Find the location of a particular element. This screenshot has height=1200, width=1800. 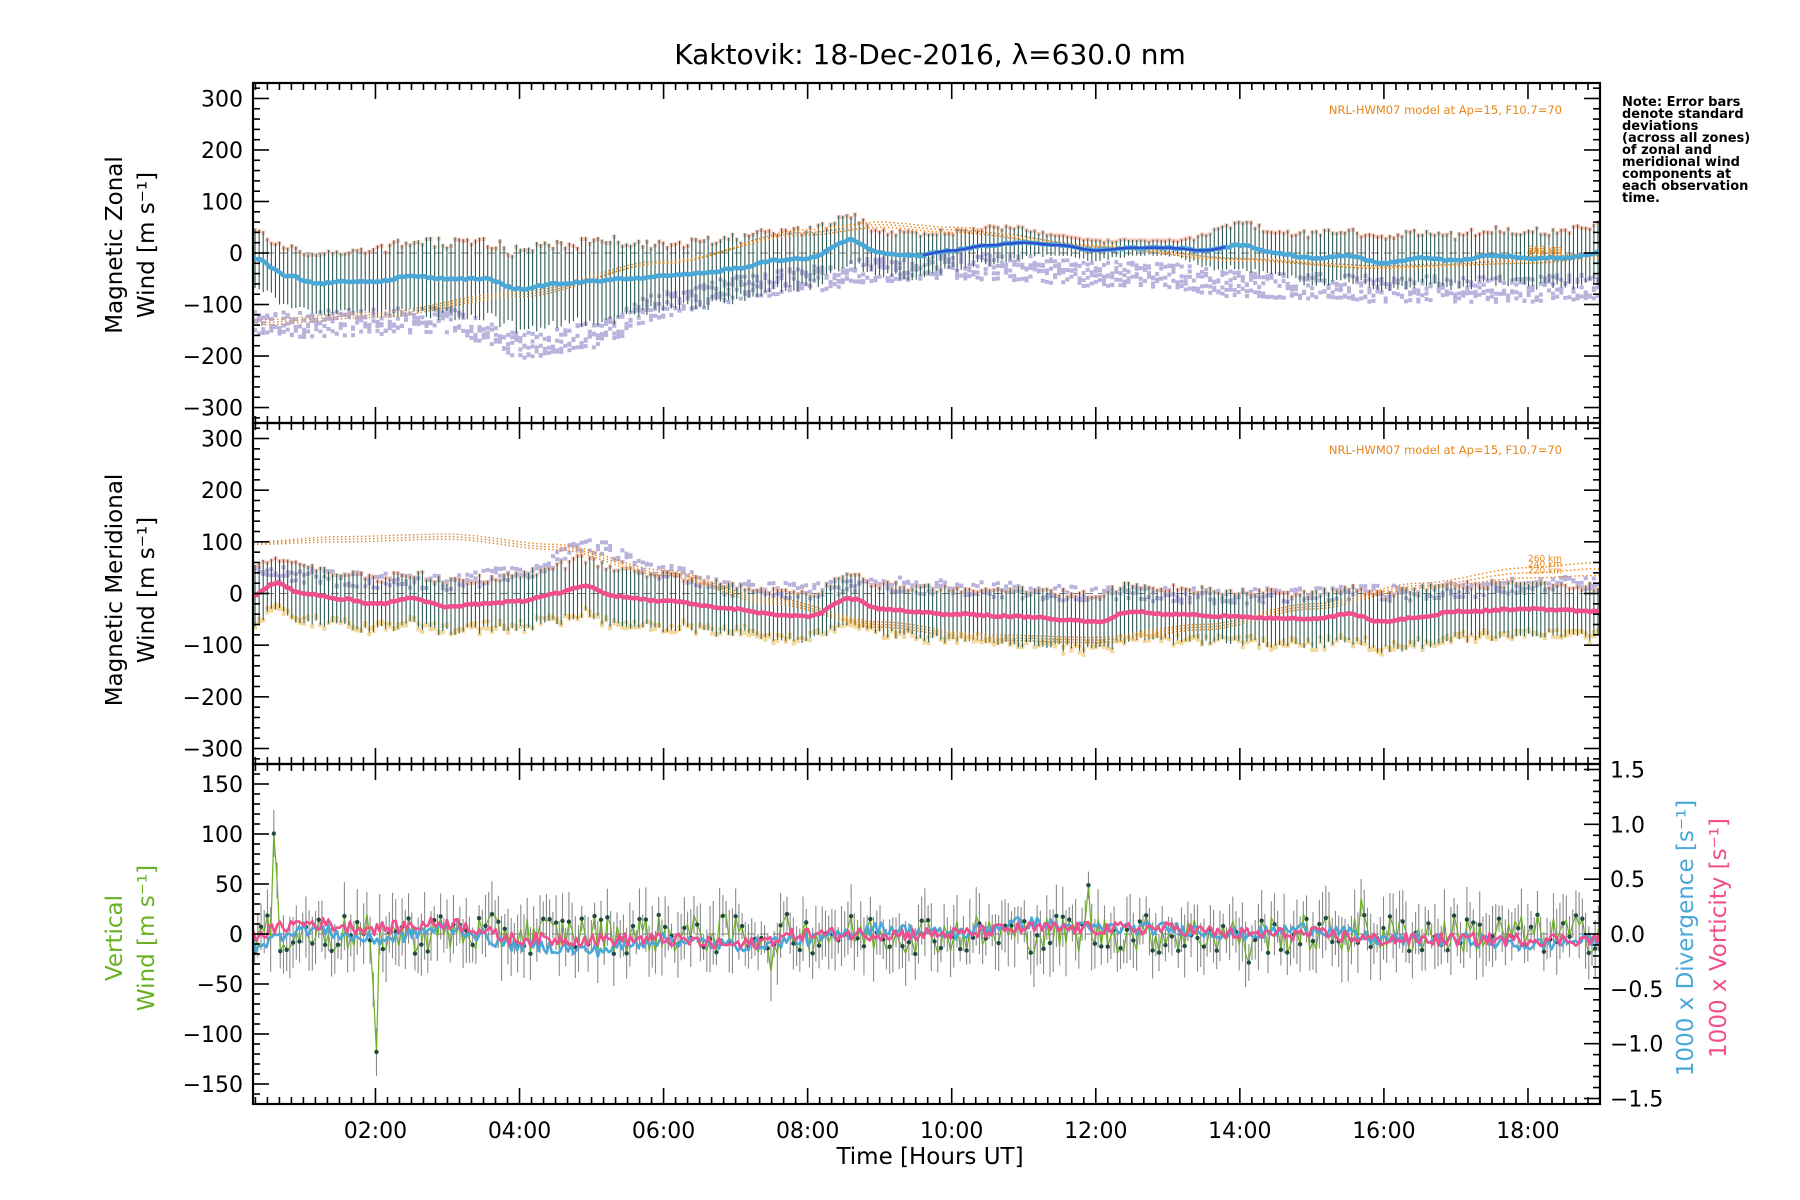

note-line: denote standard is located at coordinates (1683, 114).